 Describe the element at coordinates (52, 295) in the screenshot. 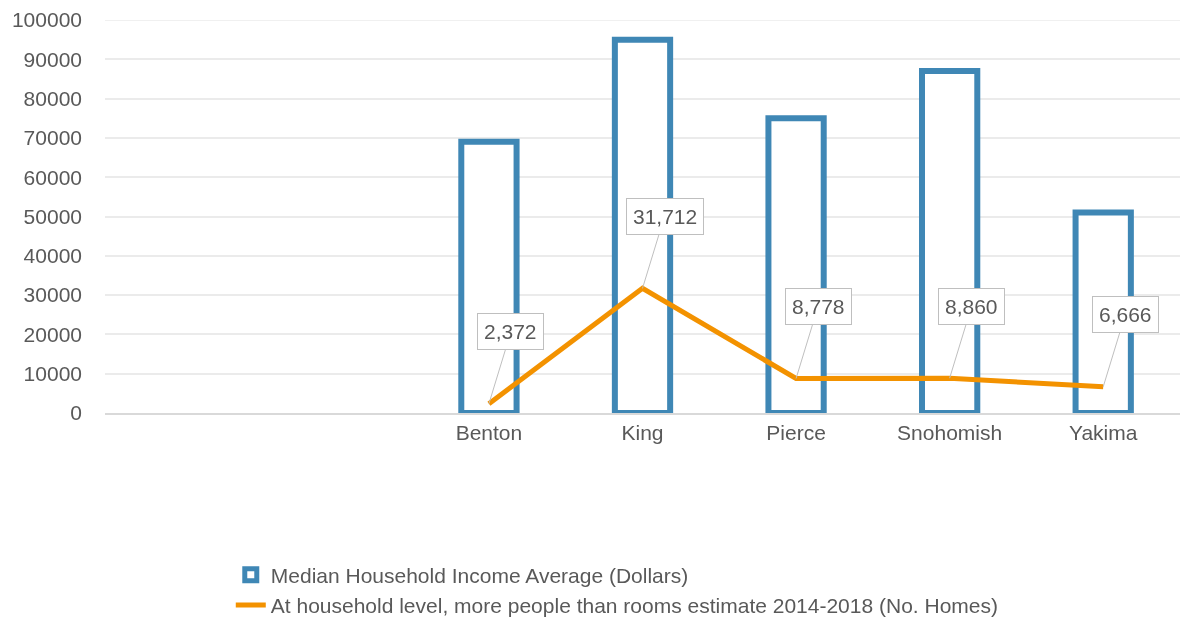

I see `y-tick-label: 30000` at that location.